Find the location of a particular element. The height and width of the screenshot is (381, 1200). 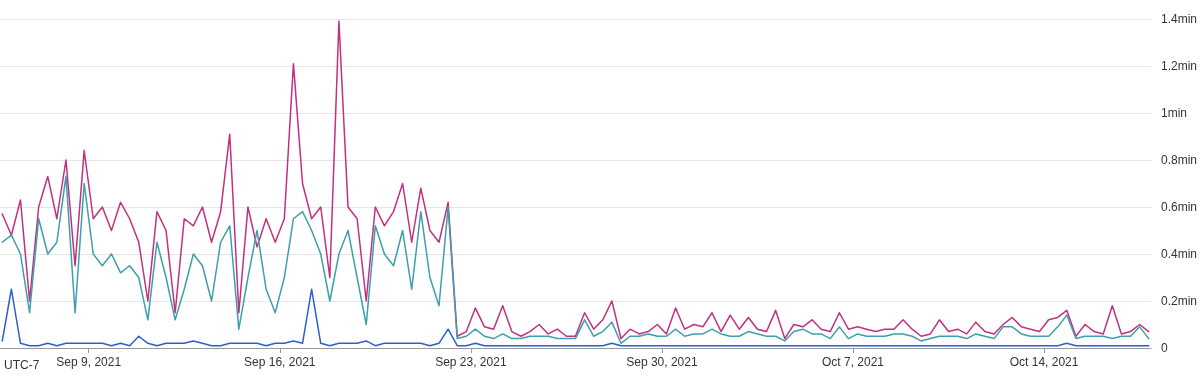

text: UTC-7 is located at coordinates (22, 365).